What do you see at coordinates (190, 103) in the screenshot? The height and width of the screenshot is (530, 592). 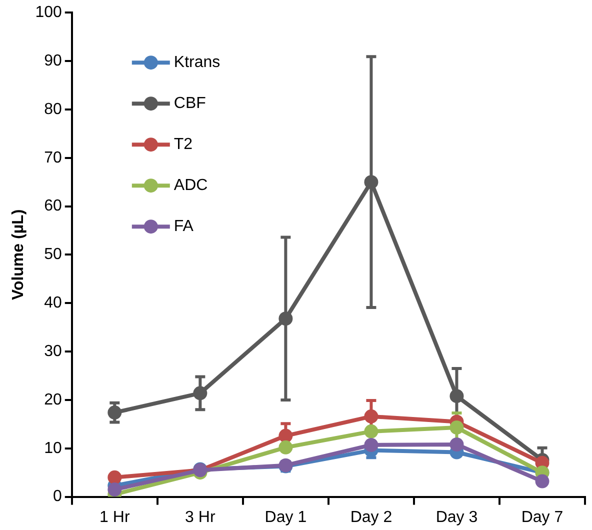 I see `legend-label: CBF` at bounding box center [190, 103].